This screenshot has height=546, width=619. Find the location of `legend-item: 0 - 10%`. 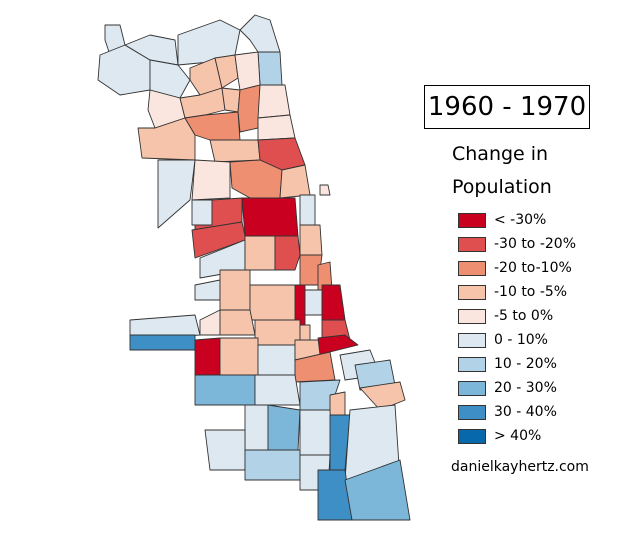

legend-item: 0 - 10% is located at coordinates (517, 340).